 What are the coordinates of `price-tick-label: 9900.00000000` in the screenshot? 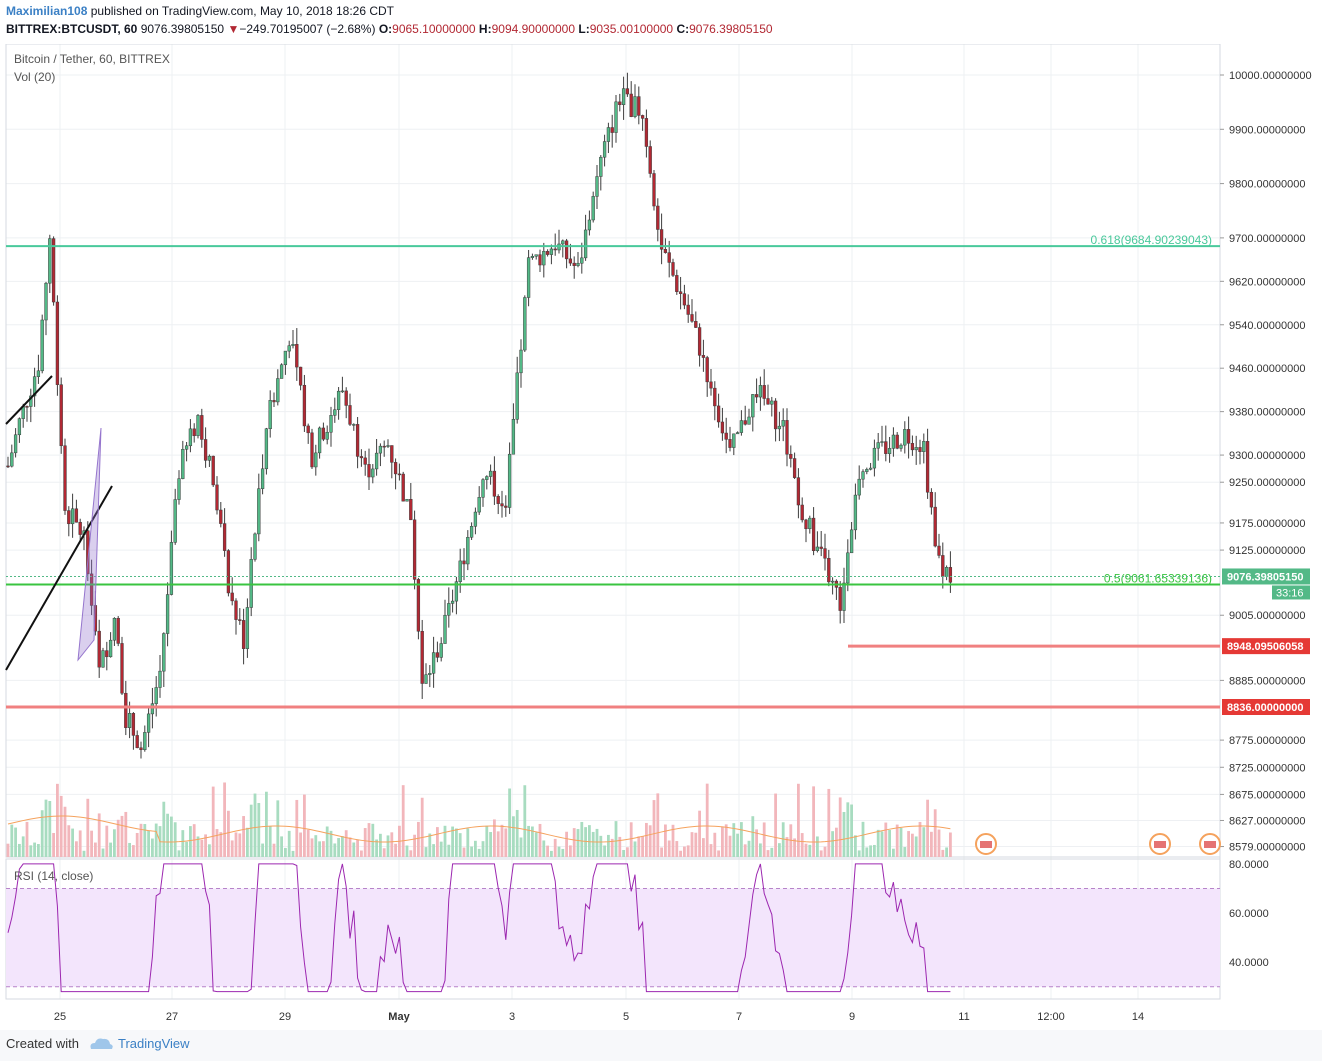 It's located at (1267, 130).